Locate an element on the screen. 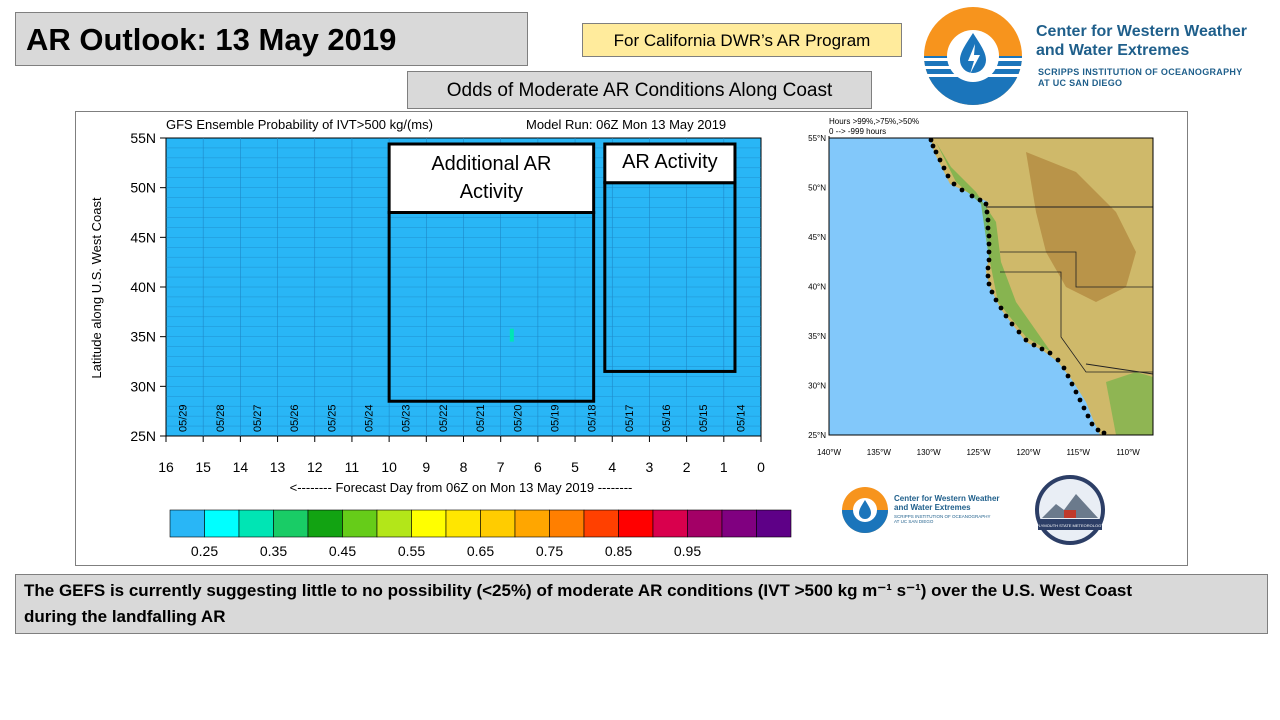  date-label: 05/23 is located at coordinates (407, 418).